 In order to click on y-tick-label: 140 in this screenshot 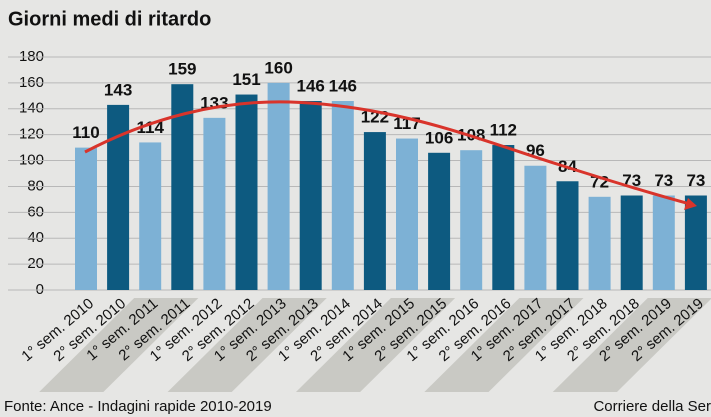, I will do `click(31, 108)`.